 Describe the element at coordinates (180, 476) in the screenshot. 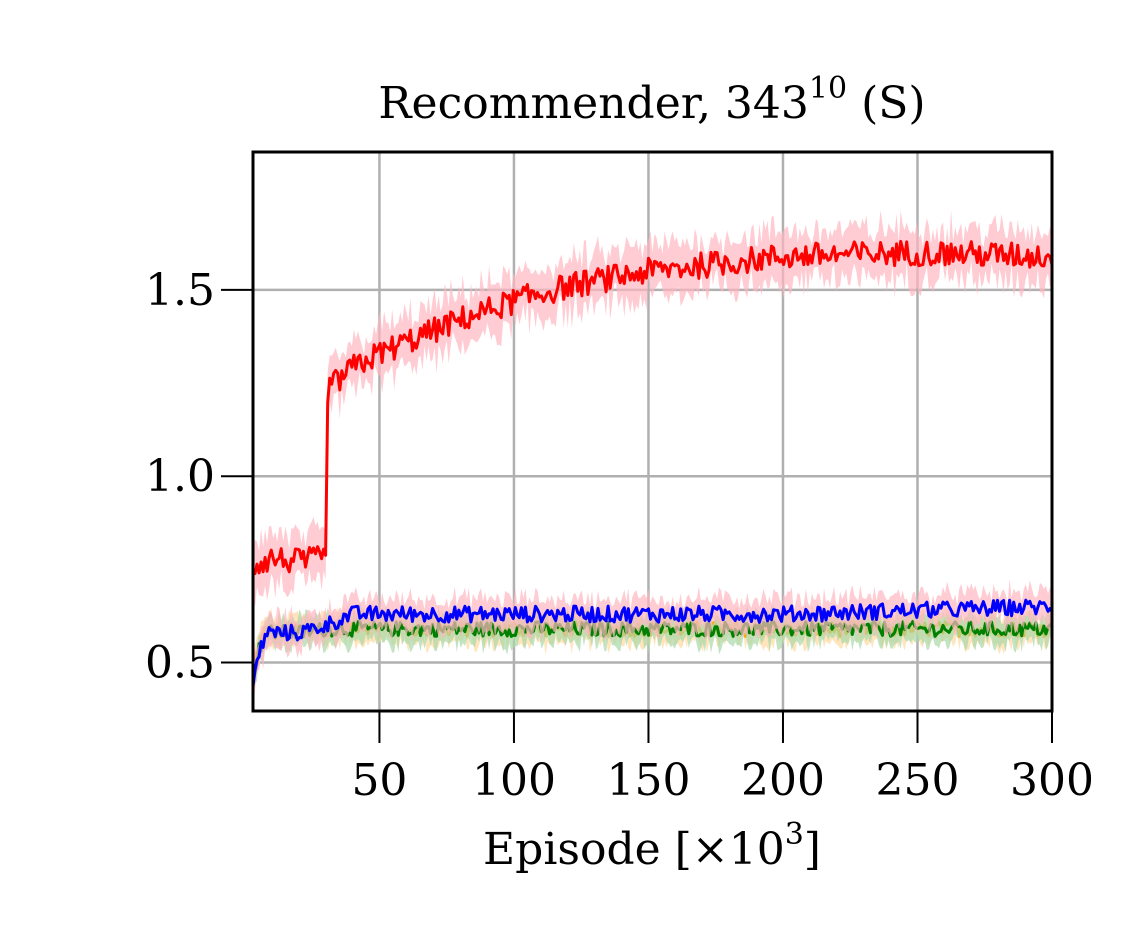

I see `y-tick-label: 1.0` at that location.